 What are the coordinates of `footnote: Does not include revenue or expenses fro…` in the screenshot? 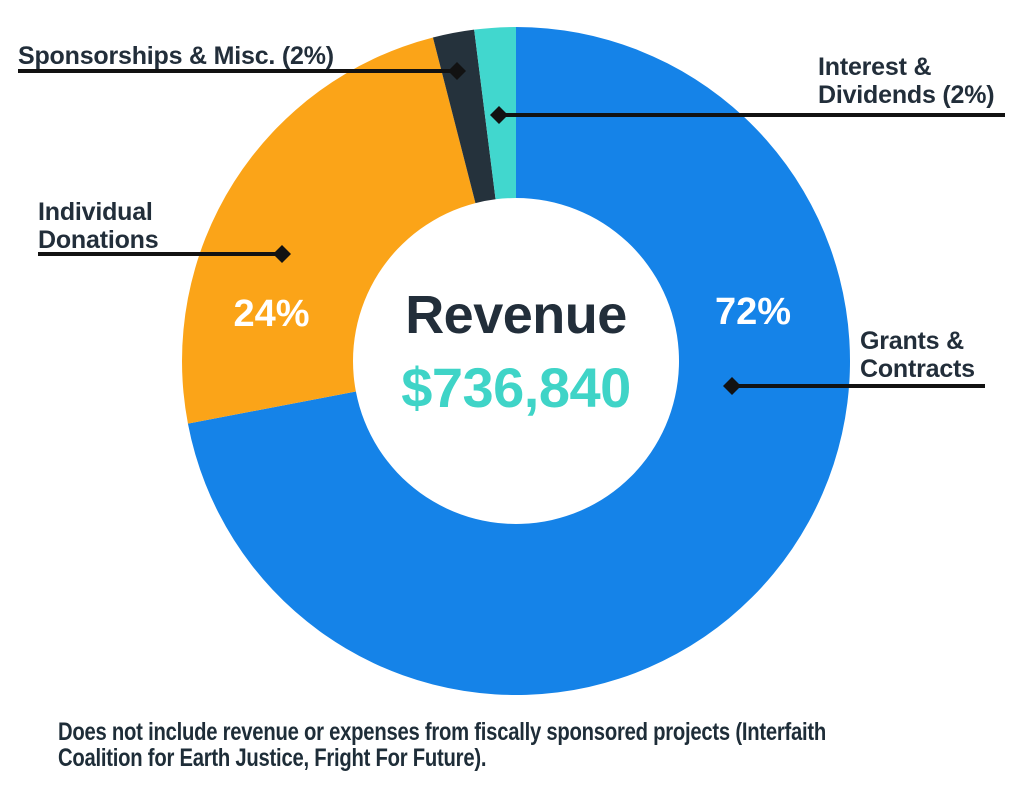 It's located at (442, 745).